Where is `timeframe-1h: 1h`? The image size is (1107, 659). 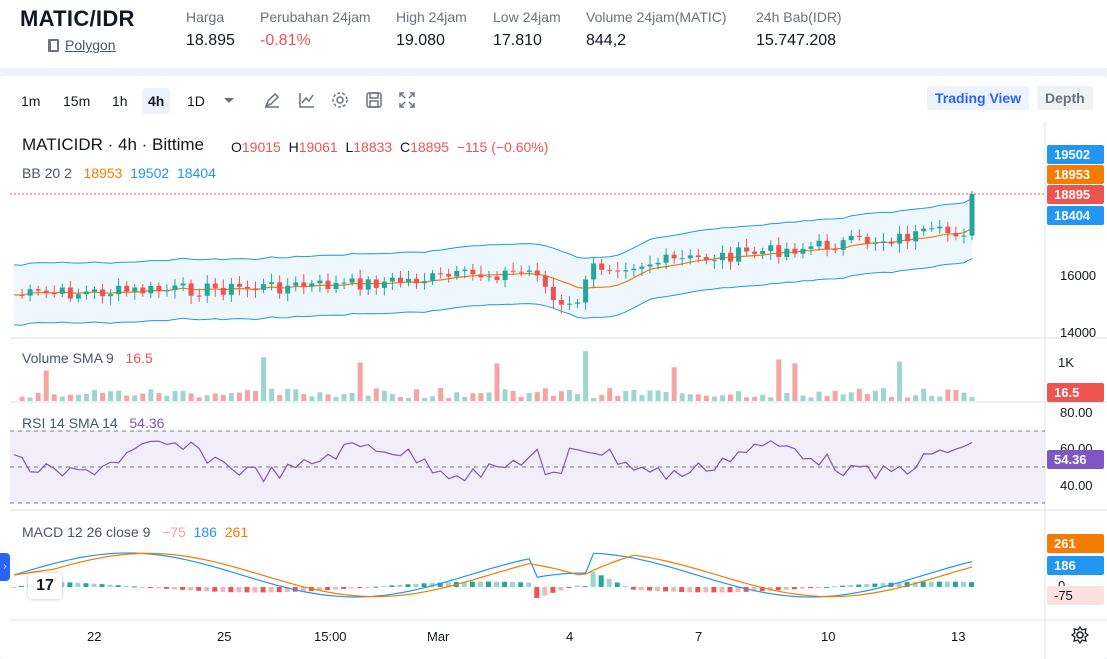
timeframe-1h: 1h is located at coordinates (120, 101).